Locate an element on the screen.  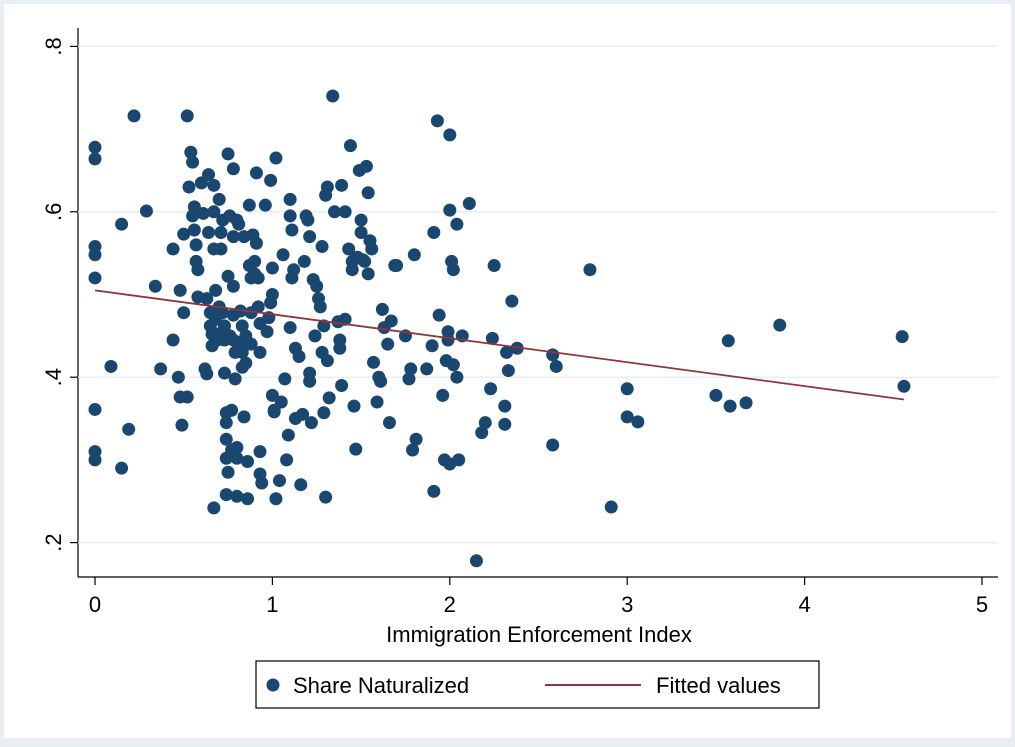
x-tick-label: 4 is located at coordinates (804, 604).